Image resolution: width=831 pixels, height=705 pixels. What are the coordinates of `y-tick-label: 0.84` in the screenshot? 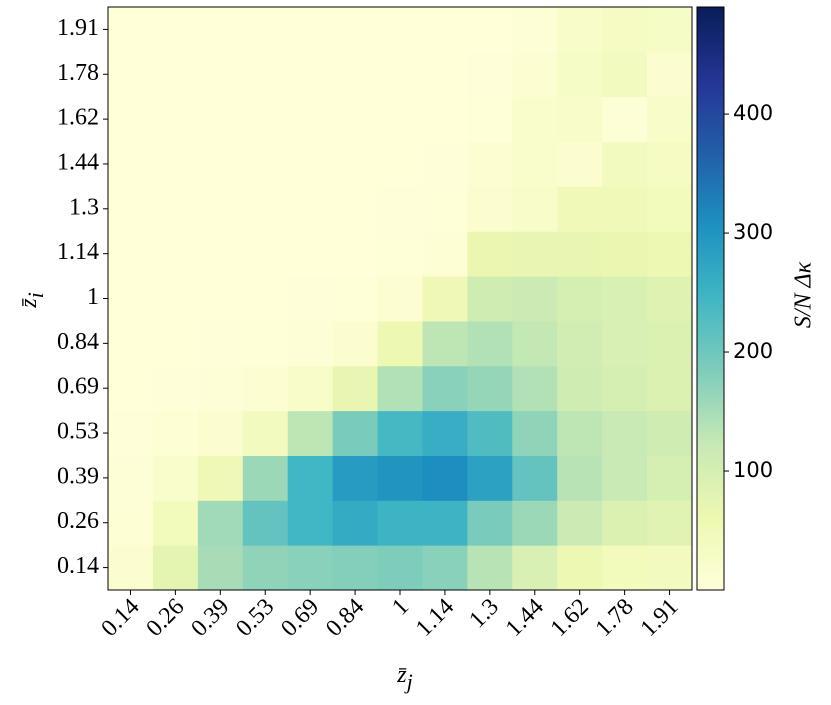 It's located at (78, 342).